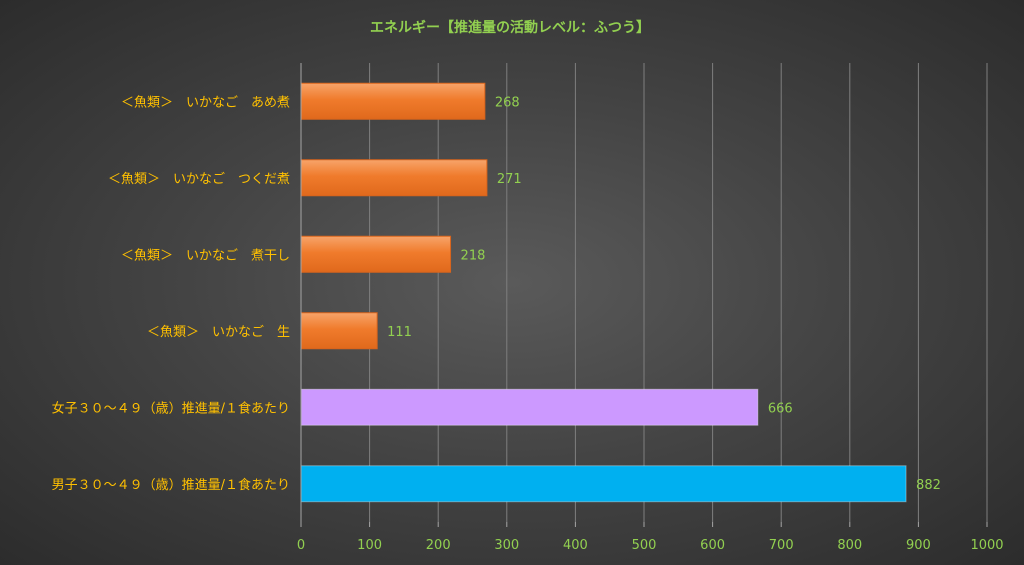 This screenshot has width=1024, height=565. Describe the element at coordinates (438, 545) in the screenshot. I see `x-tick-label: 200` at that location.